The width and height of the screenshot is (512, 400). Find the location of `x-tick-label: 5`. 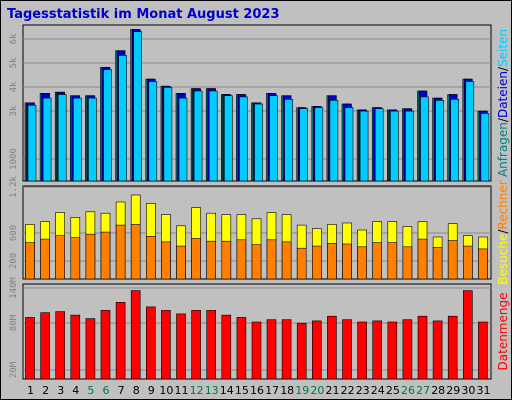

x-tick-label: 5 is located at coordinates (90, 390).